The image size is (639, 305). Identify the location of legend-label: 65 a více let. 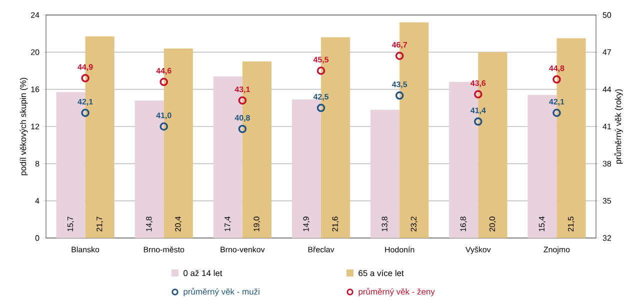
(381, 273).